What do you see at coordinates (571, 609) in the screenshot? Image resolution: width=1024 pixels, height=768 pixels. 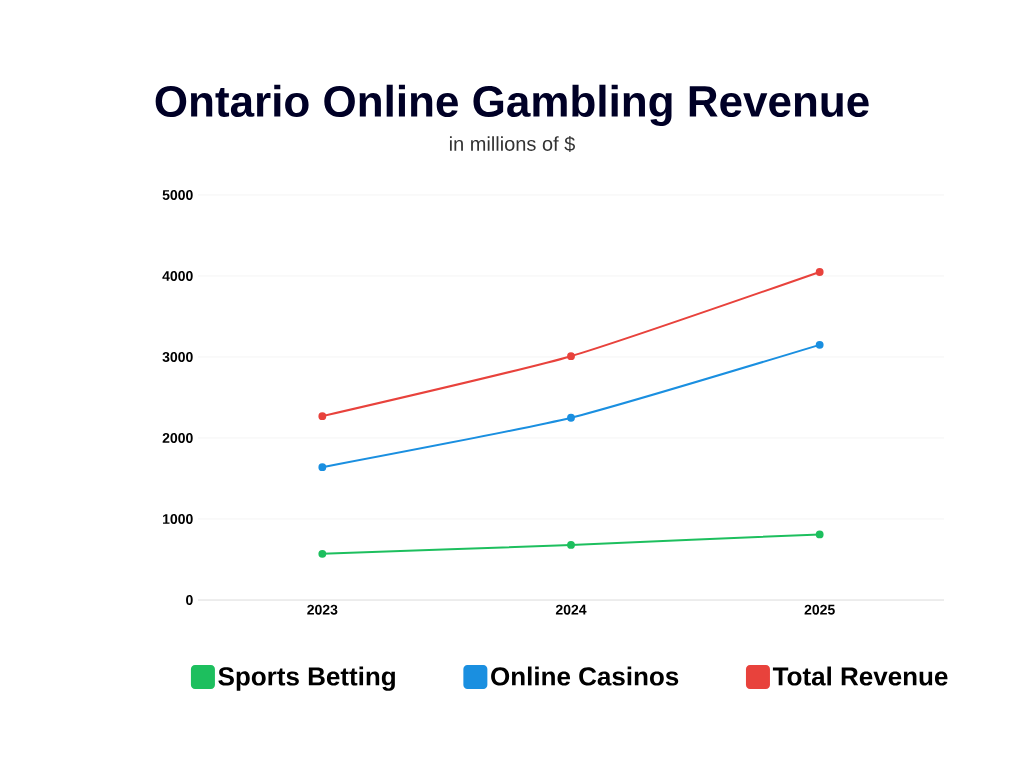 I see `x-tick-label: 2024` at bounding box center [571, 609].